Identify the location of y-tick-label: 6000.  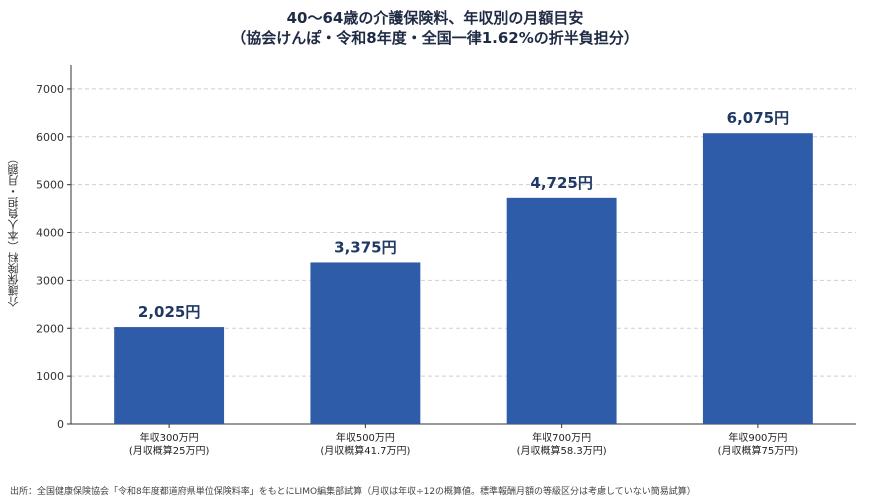
(50, 137).